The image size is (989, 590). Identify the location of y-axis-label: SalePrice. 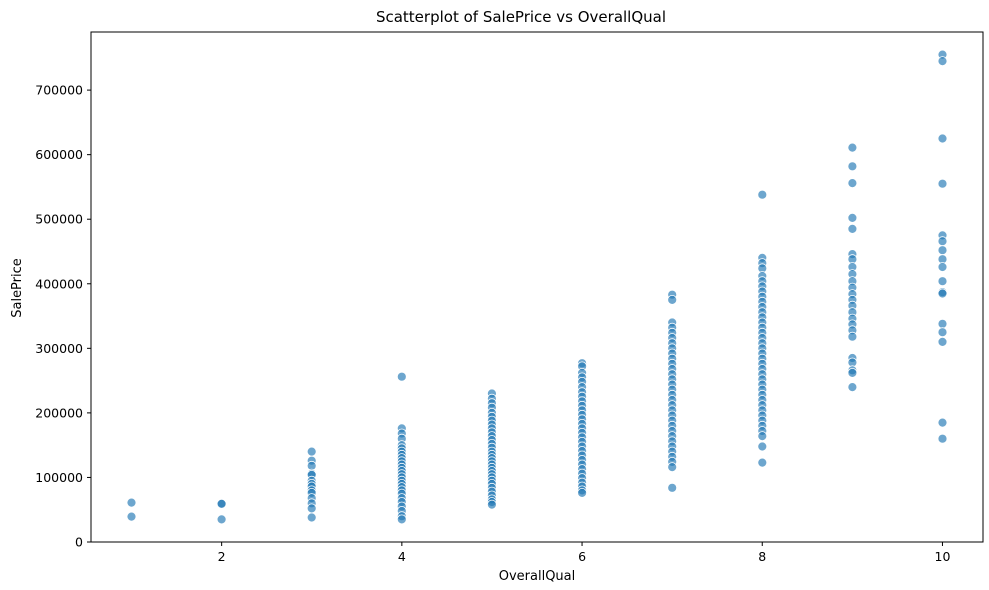
(17, 288).